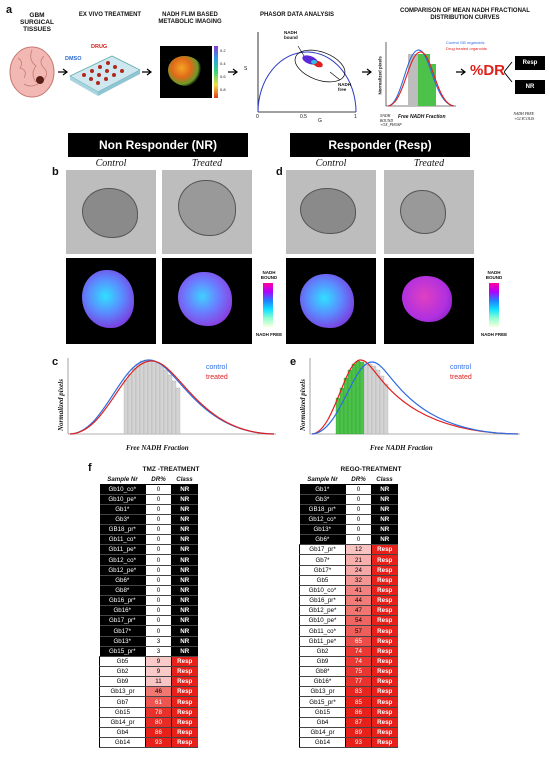 Image resolution: width=550 pixels, height=761 pixels. I want to click on dr-cell: 46, so click(158, 692).